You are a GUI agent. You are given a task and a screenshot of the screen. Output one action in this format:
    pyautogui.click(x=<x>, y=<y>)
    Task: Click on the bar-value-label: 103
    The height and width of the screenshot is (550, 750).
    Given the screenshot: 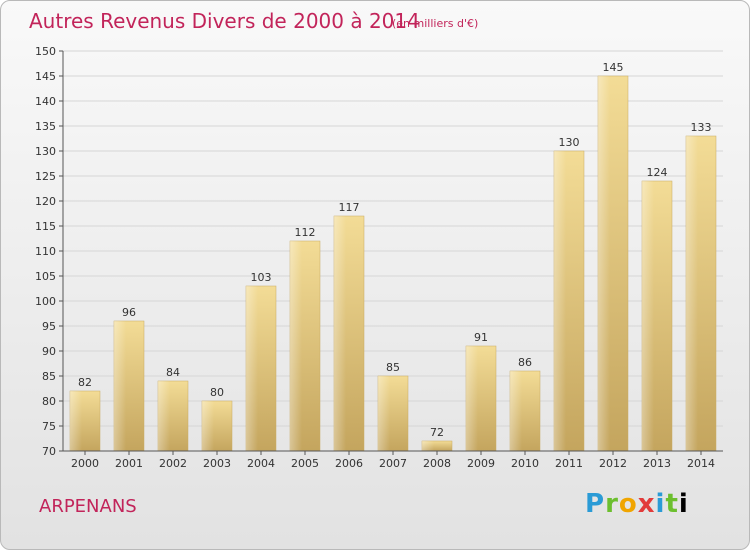 What is the action you would take?
    pyautogui.click(x=261, y=277)
    